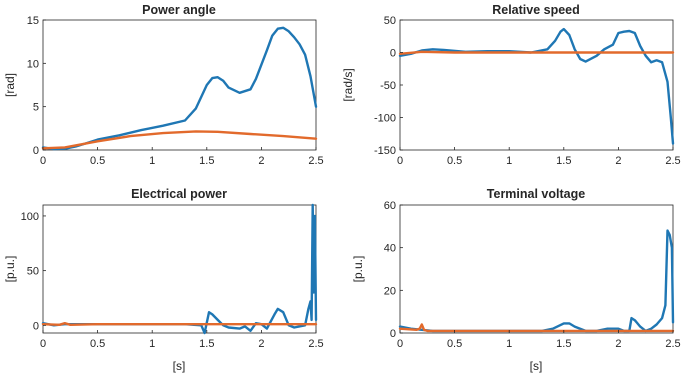 Image resolution: width=684 pixels, height=379 pixels. What do you see at coordinates (536, 10) in the screenshot?
I see `chart-title: Relative speed` at bounding box center [536, 10].